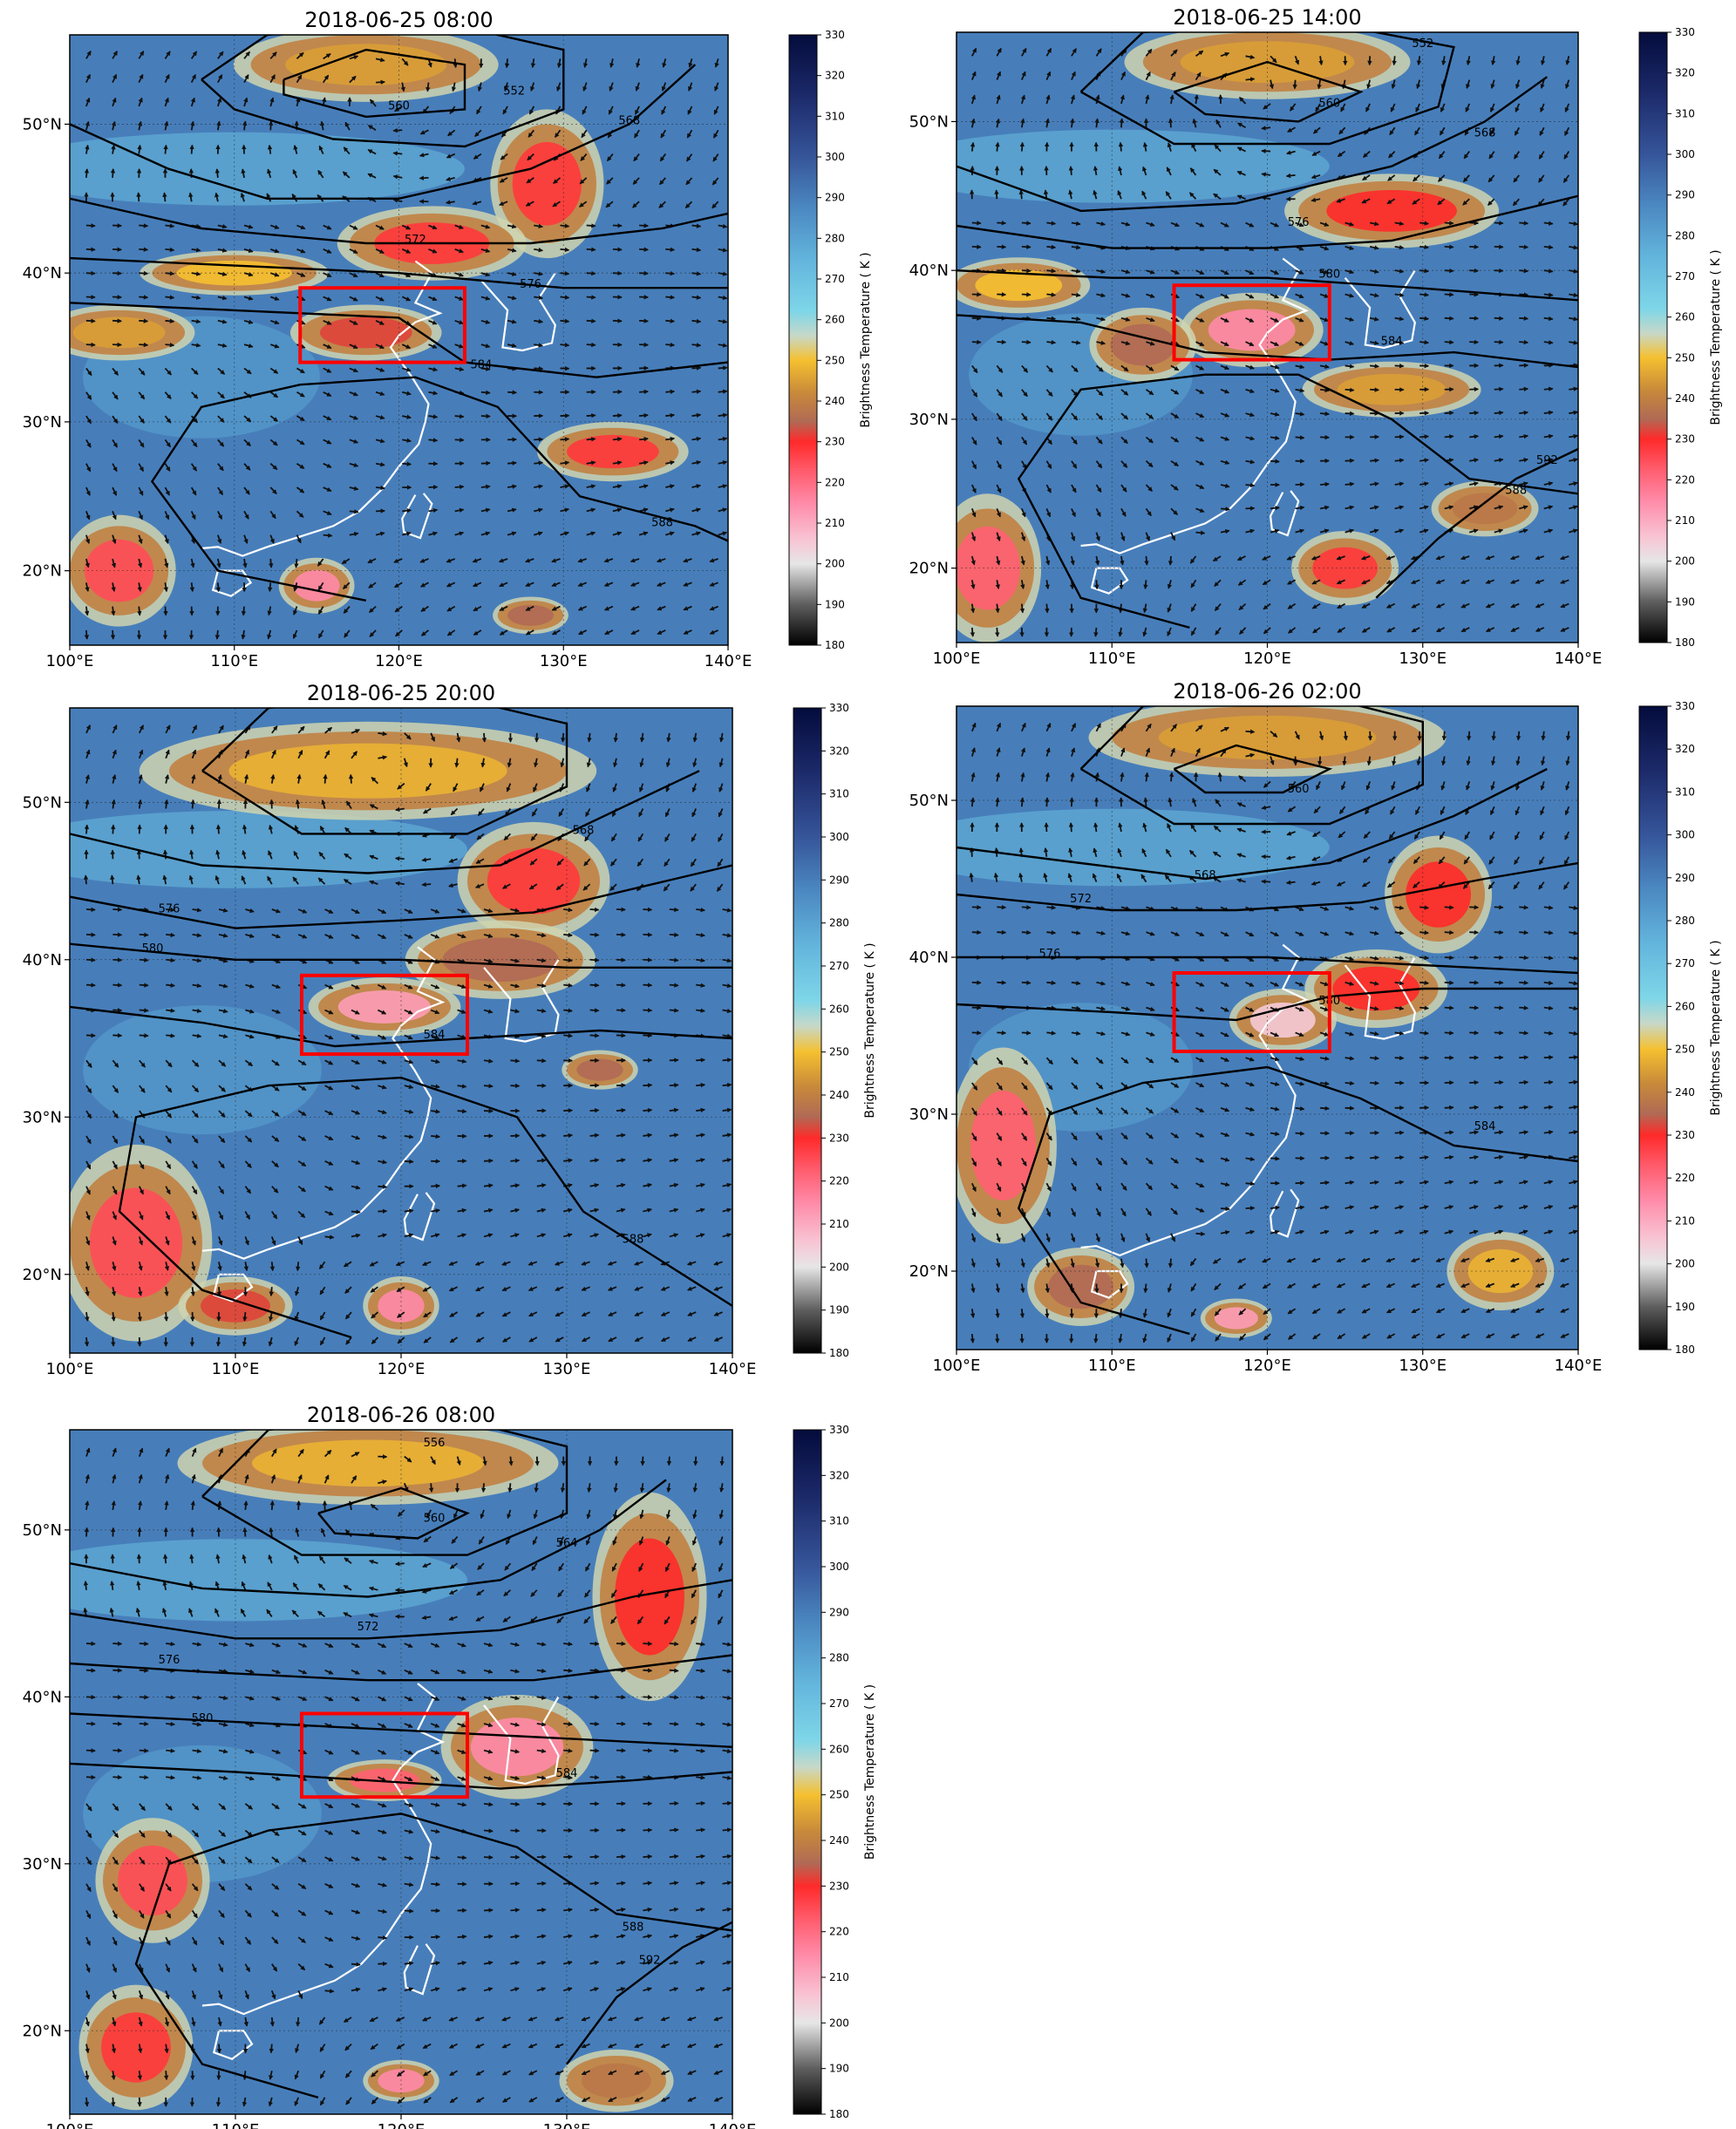 This screenshot has height=2129, width=1736. Describe the element at coordinates (1422, 44) in the screenshot. I see `contour-label: 552` at that location.